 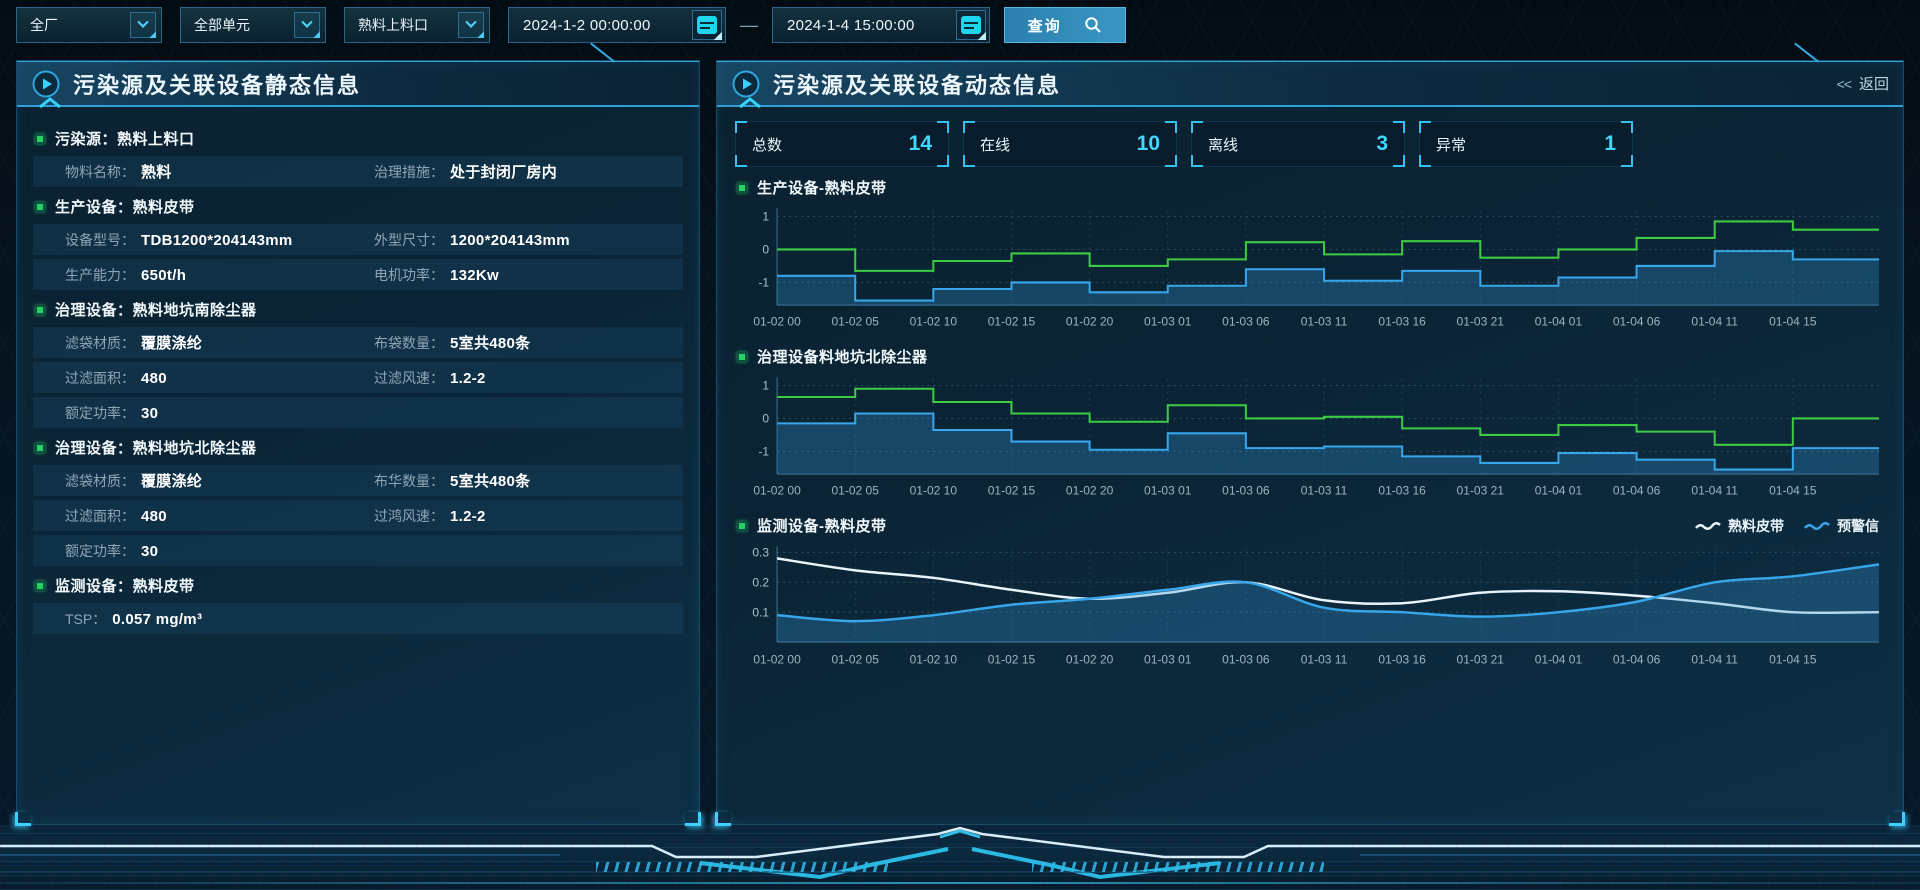 I want to click on section-title: 生产设备：熟料皮带, so click(x=359, y=206).